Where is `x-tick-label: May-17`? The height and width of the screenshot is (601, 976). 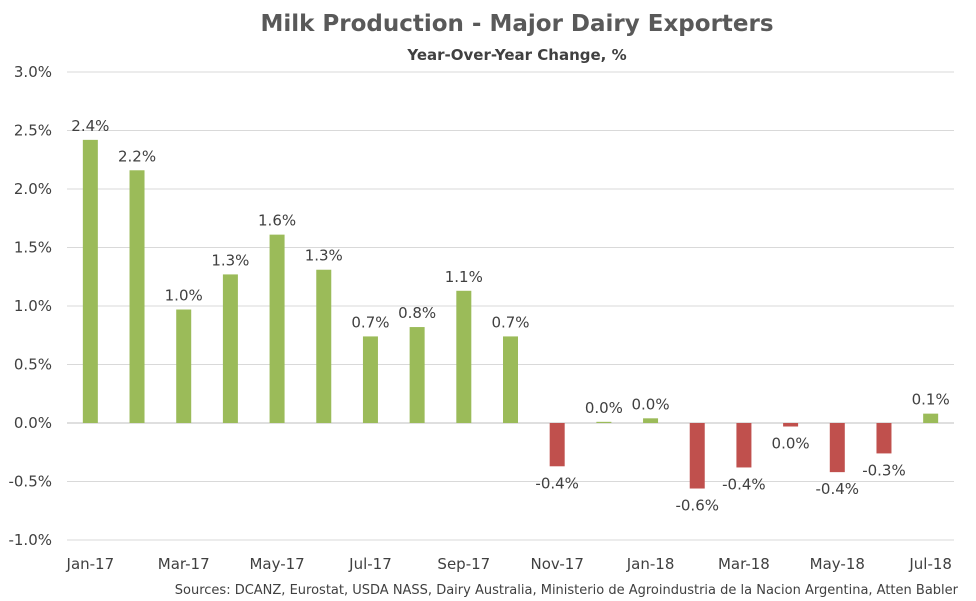 x-tick-label: May-17 is located at coordinates (276, 564).